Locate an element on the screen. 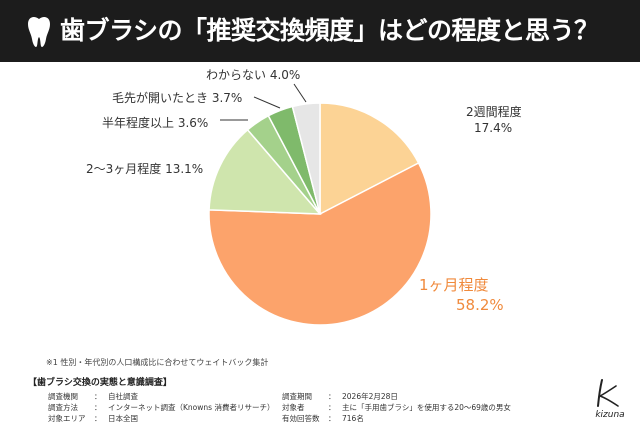  slice-label: 毛先が開いたとき 3.7% is located at coordinates (177, 97).